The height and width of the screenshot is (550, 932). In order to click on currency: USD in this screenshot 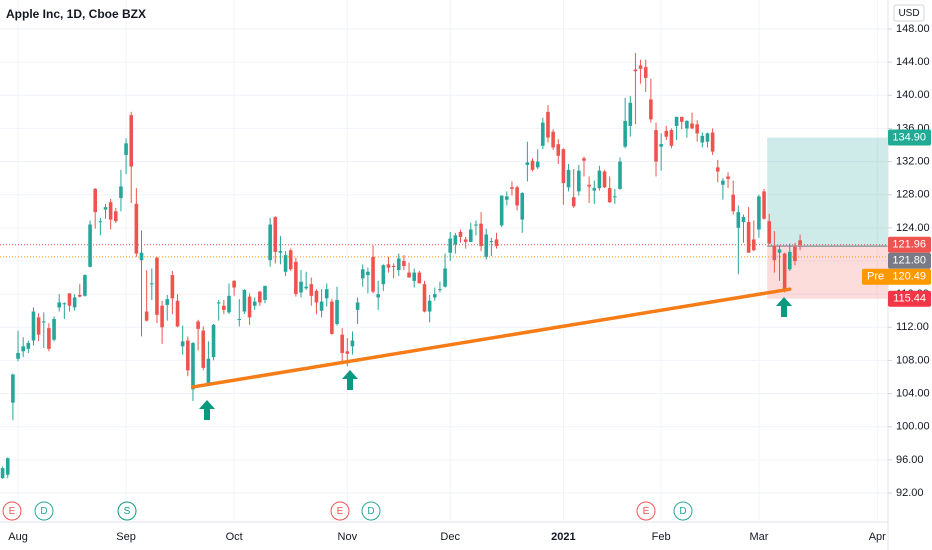, I will do `click(908, 13)`.